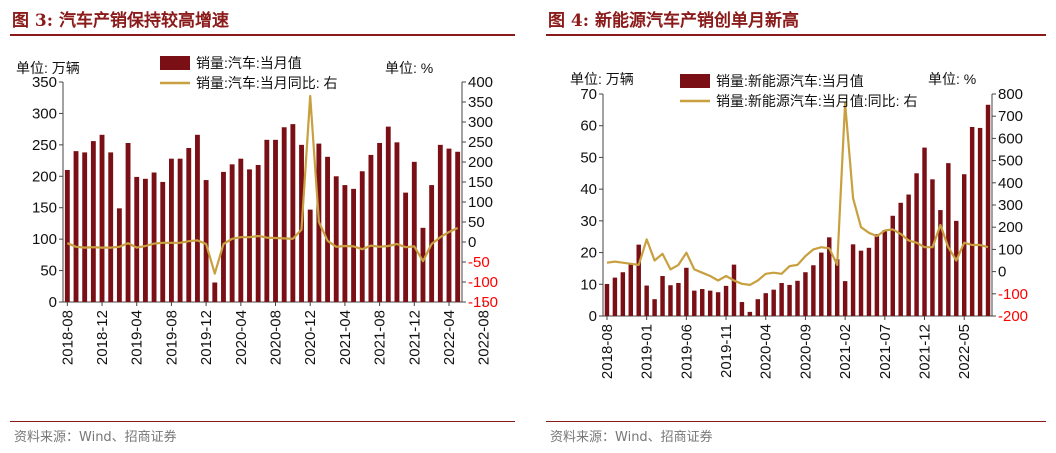 The height and width of the screenshot is (453, 1056). What do you see at coordinates (631, 437) in the screenshot?
I see `chart4-source: 资料来源：Wind、招商证券` at bounding box center [631, 437].